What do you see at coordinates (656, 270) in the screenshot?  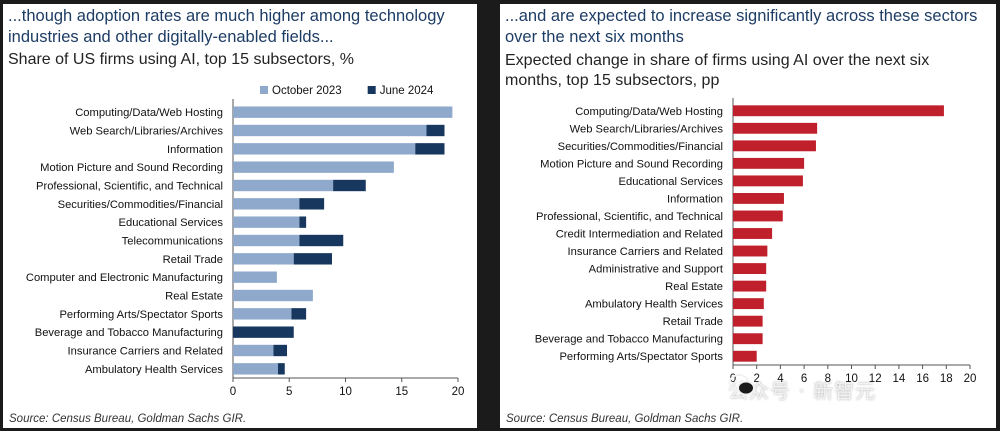 I see `category-label: Administrative and Support` at bounding box center [656, 270].